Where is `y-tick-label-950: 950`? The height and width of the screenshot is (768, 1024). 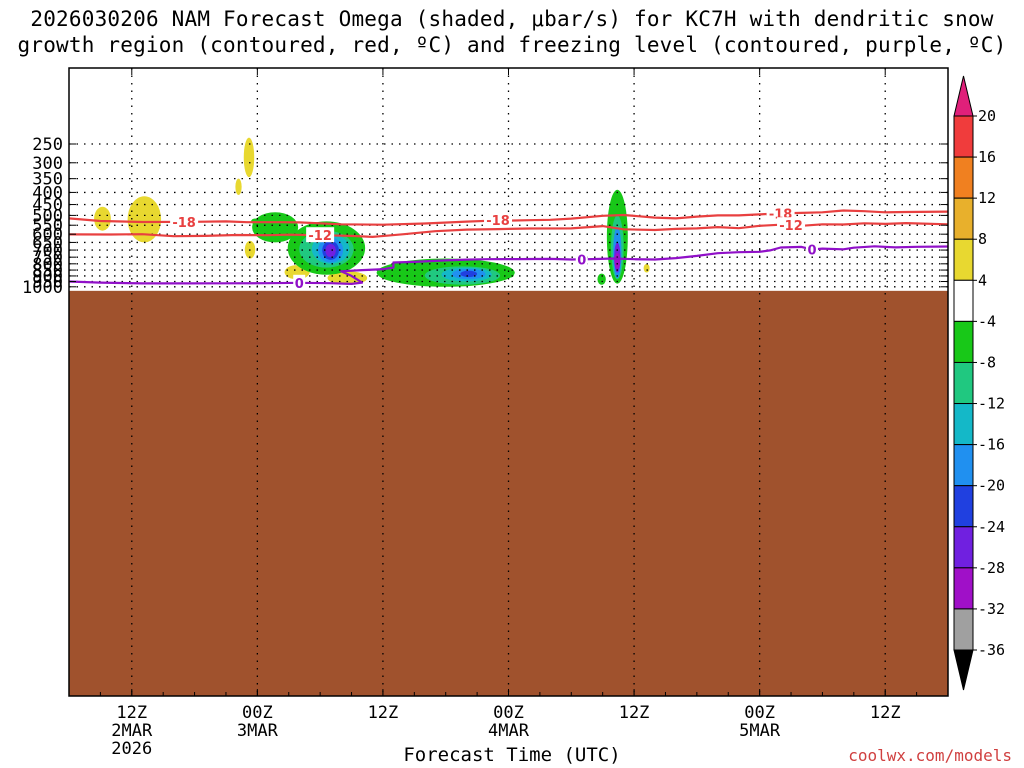 y-tick-label-950: 950 is located at coordinates (47, 283).